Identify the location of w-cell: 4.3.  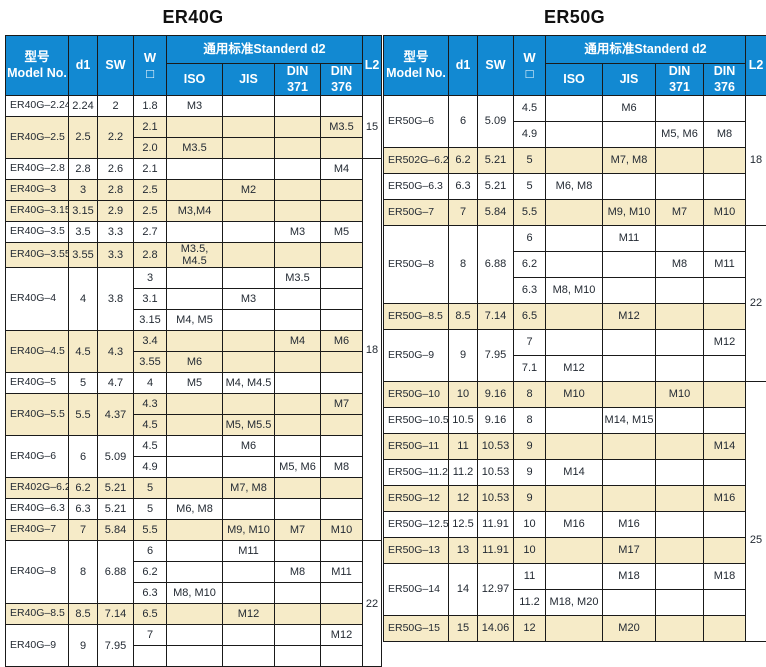
(150, 404).